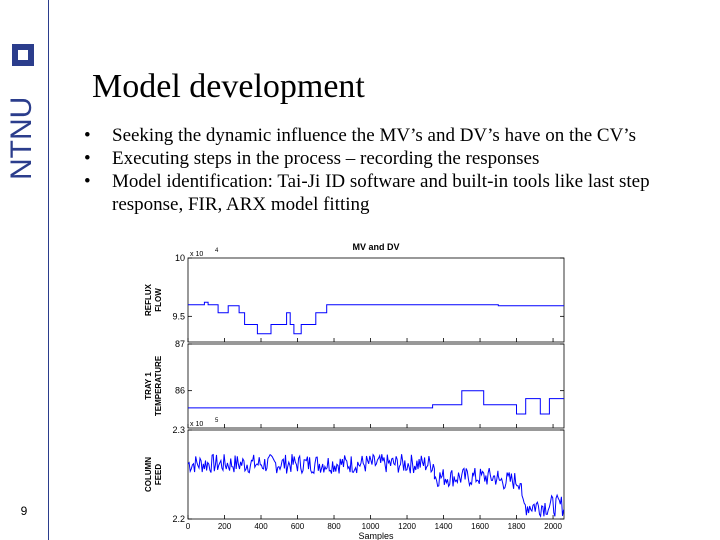 Image resolution: width=720 pixels, height=540 pixels. I want to click on y-tick-label: 10, so click(180, 258).